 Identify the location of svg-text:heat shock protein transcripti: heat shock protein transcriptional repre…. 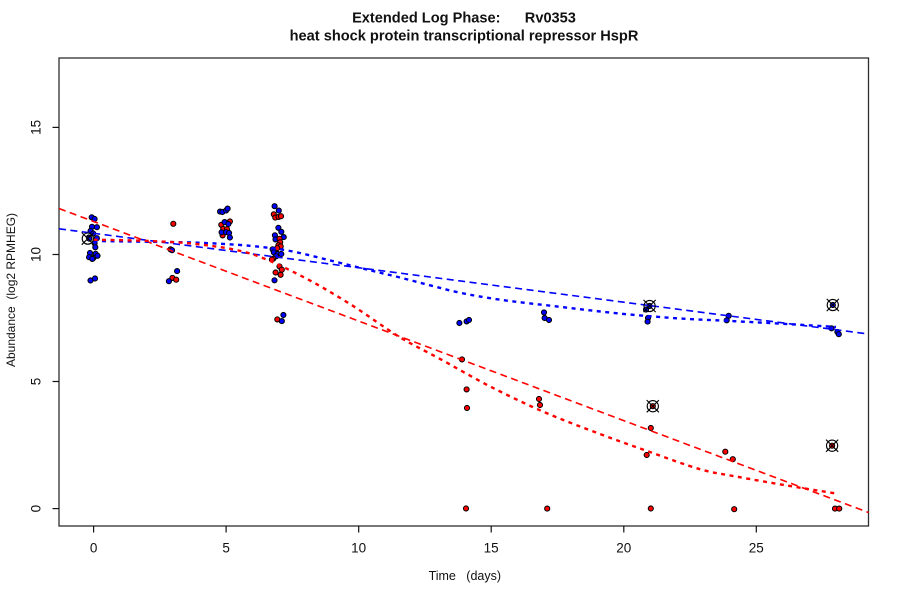
(464, 36).